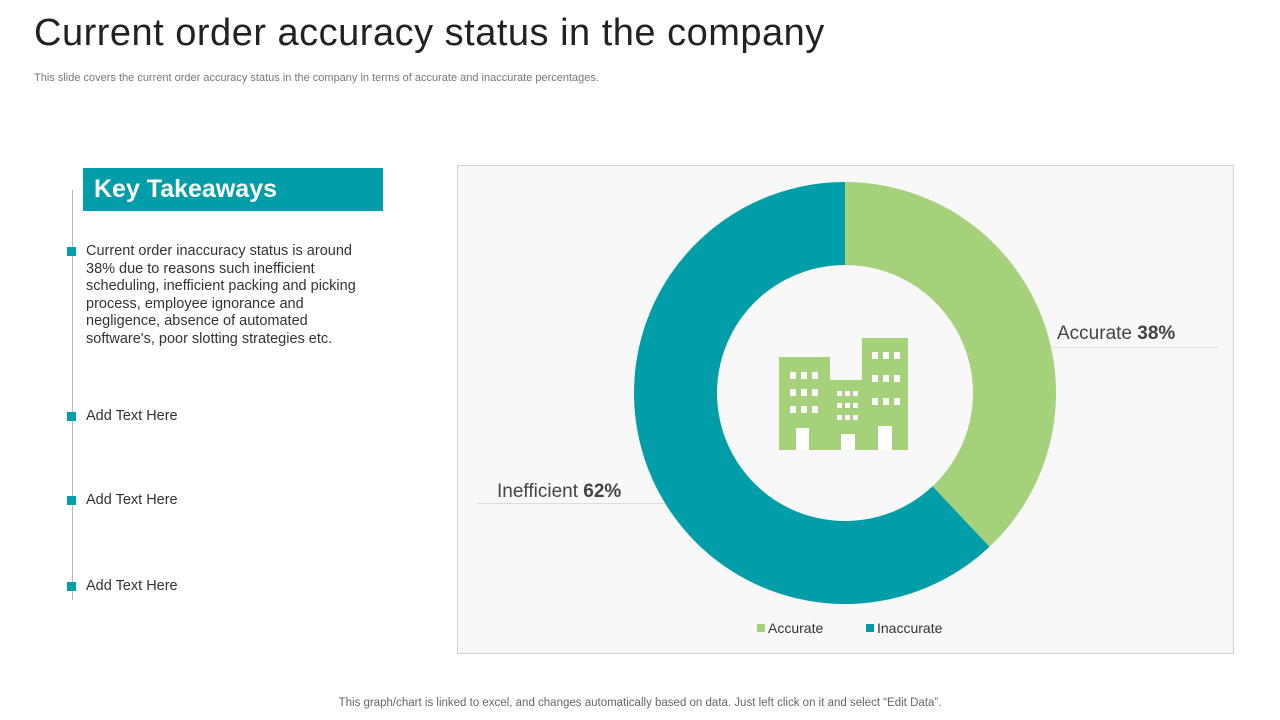 Image resolution: width=1280 pixels, height=720 pixels. I want to click on timeline-line, so click(72, 395).